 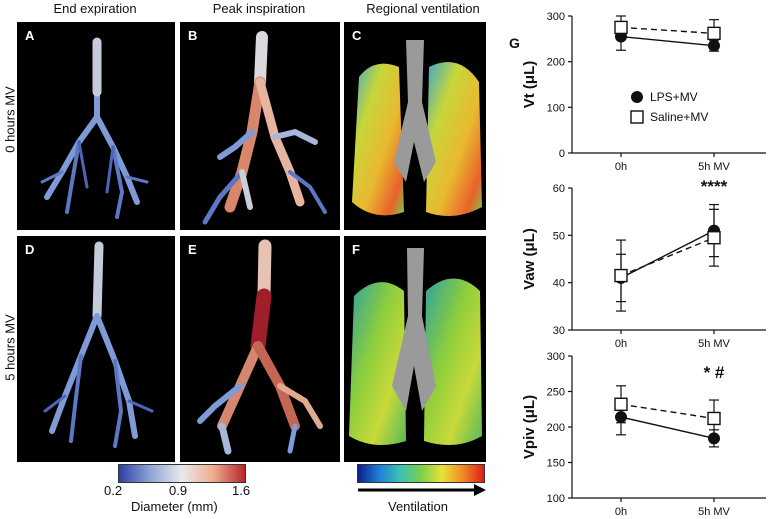 I want to click on diameter-colorbar-label: Diameter (mm), so click(x=174, y=506).